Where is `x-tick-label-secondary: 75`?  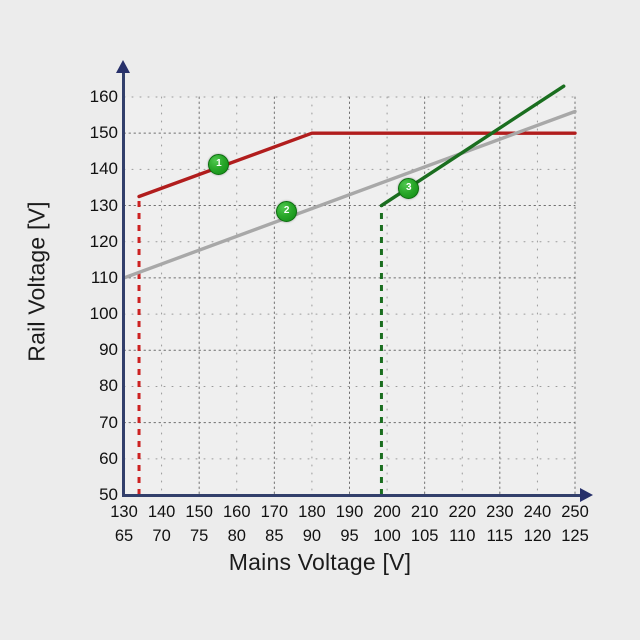
x-tick-label-secondary: 75 is located at coordinates (199, 536).